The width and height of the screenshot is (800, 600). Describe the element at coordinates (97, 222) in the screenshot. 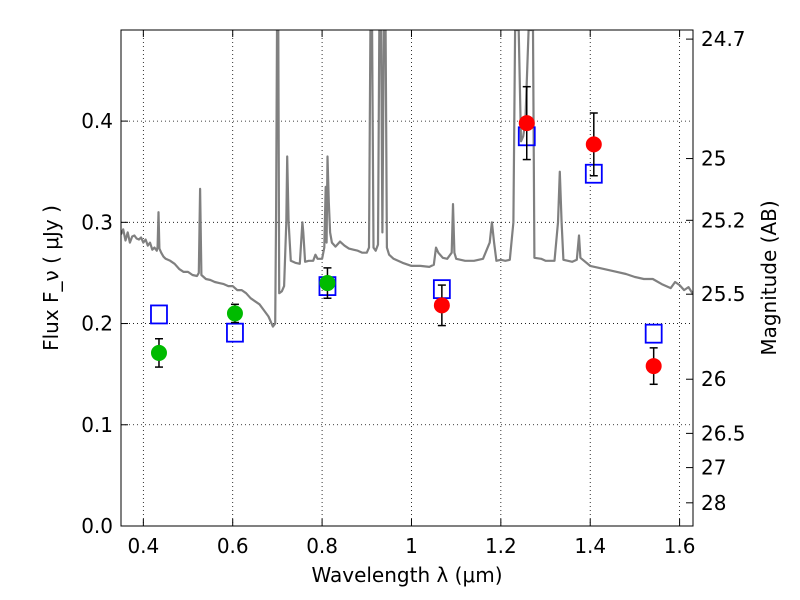

I see `y-tick-label: 0.3` at that location.